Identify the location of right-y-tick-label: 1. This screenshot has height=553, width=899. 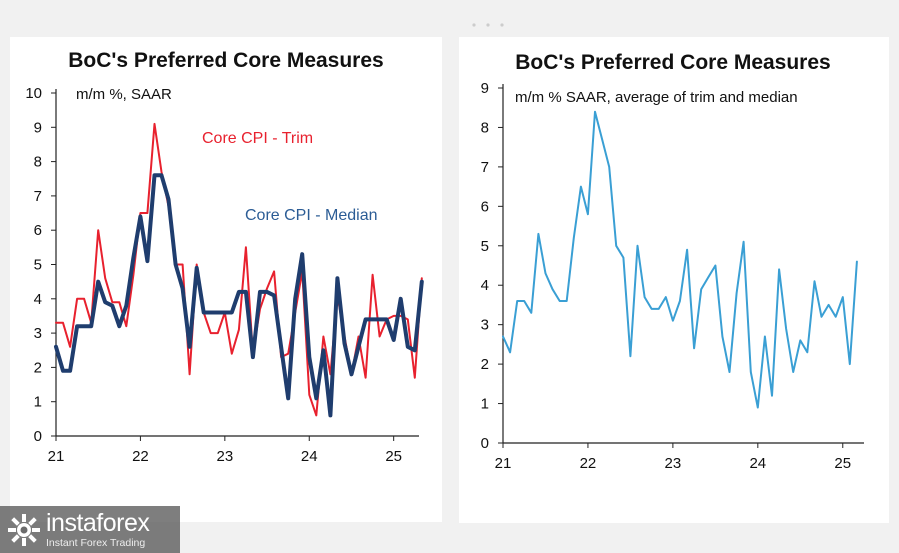
(485, 404).